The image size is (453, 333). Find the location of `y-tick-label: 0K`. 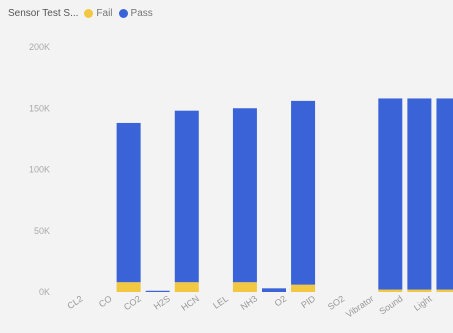

y-tick-label: 0K is located at coordinates (44, 292).